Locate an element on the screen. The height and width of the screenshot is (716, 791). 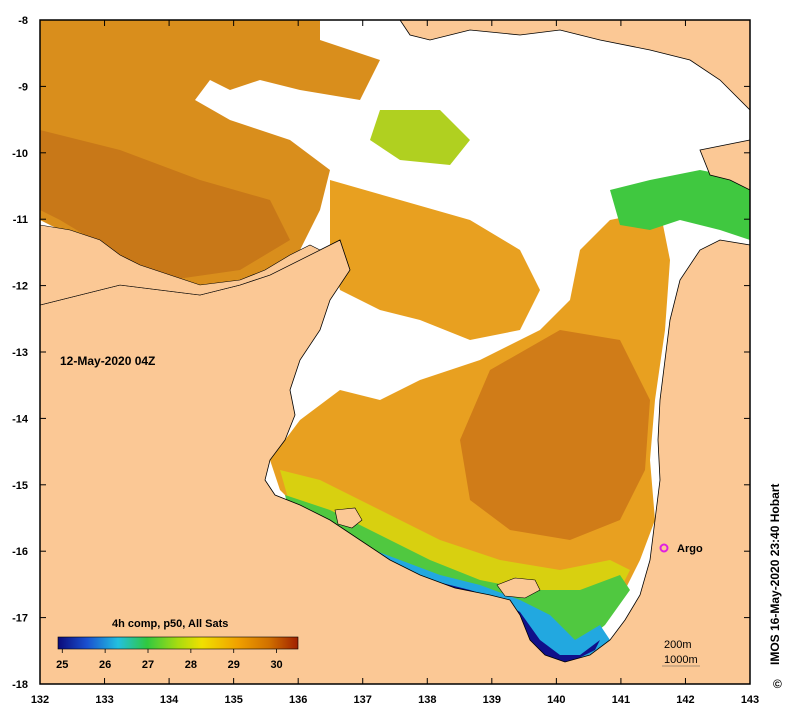
credit-text: IMOS 16-May-2020 23:40 Hobart is located at coordinates (775, 574).